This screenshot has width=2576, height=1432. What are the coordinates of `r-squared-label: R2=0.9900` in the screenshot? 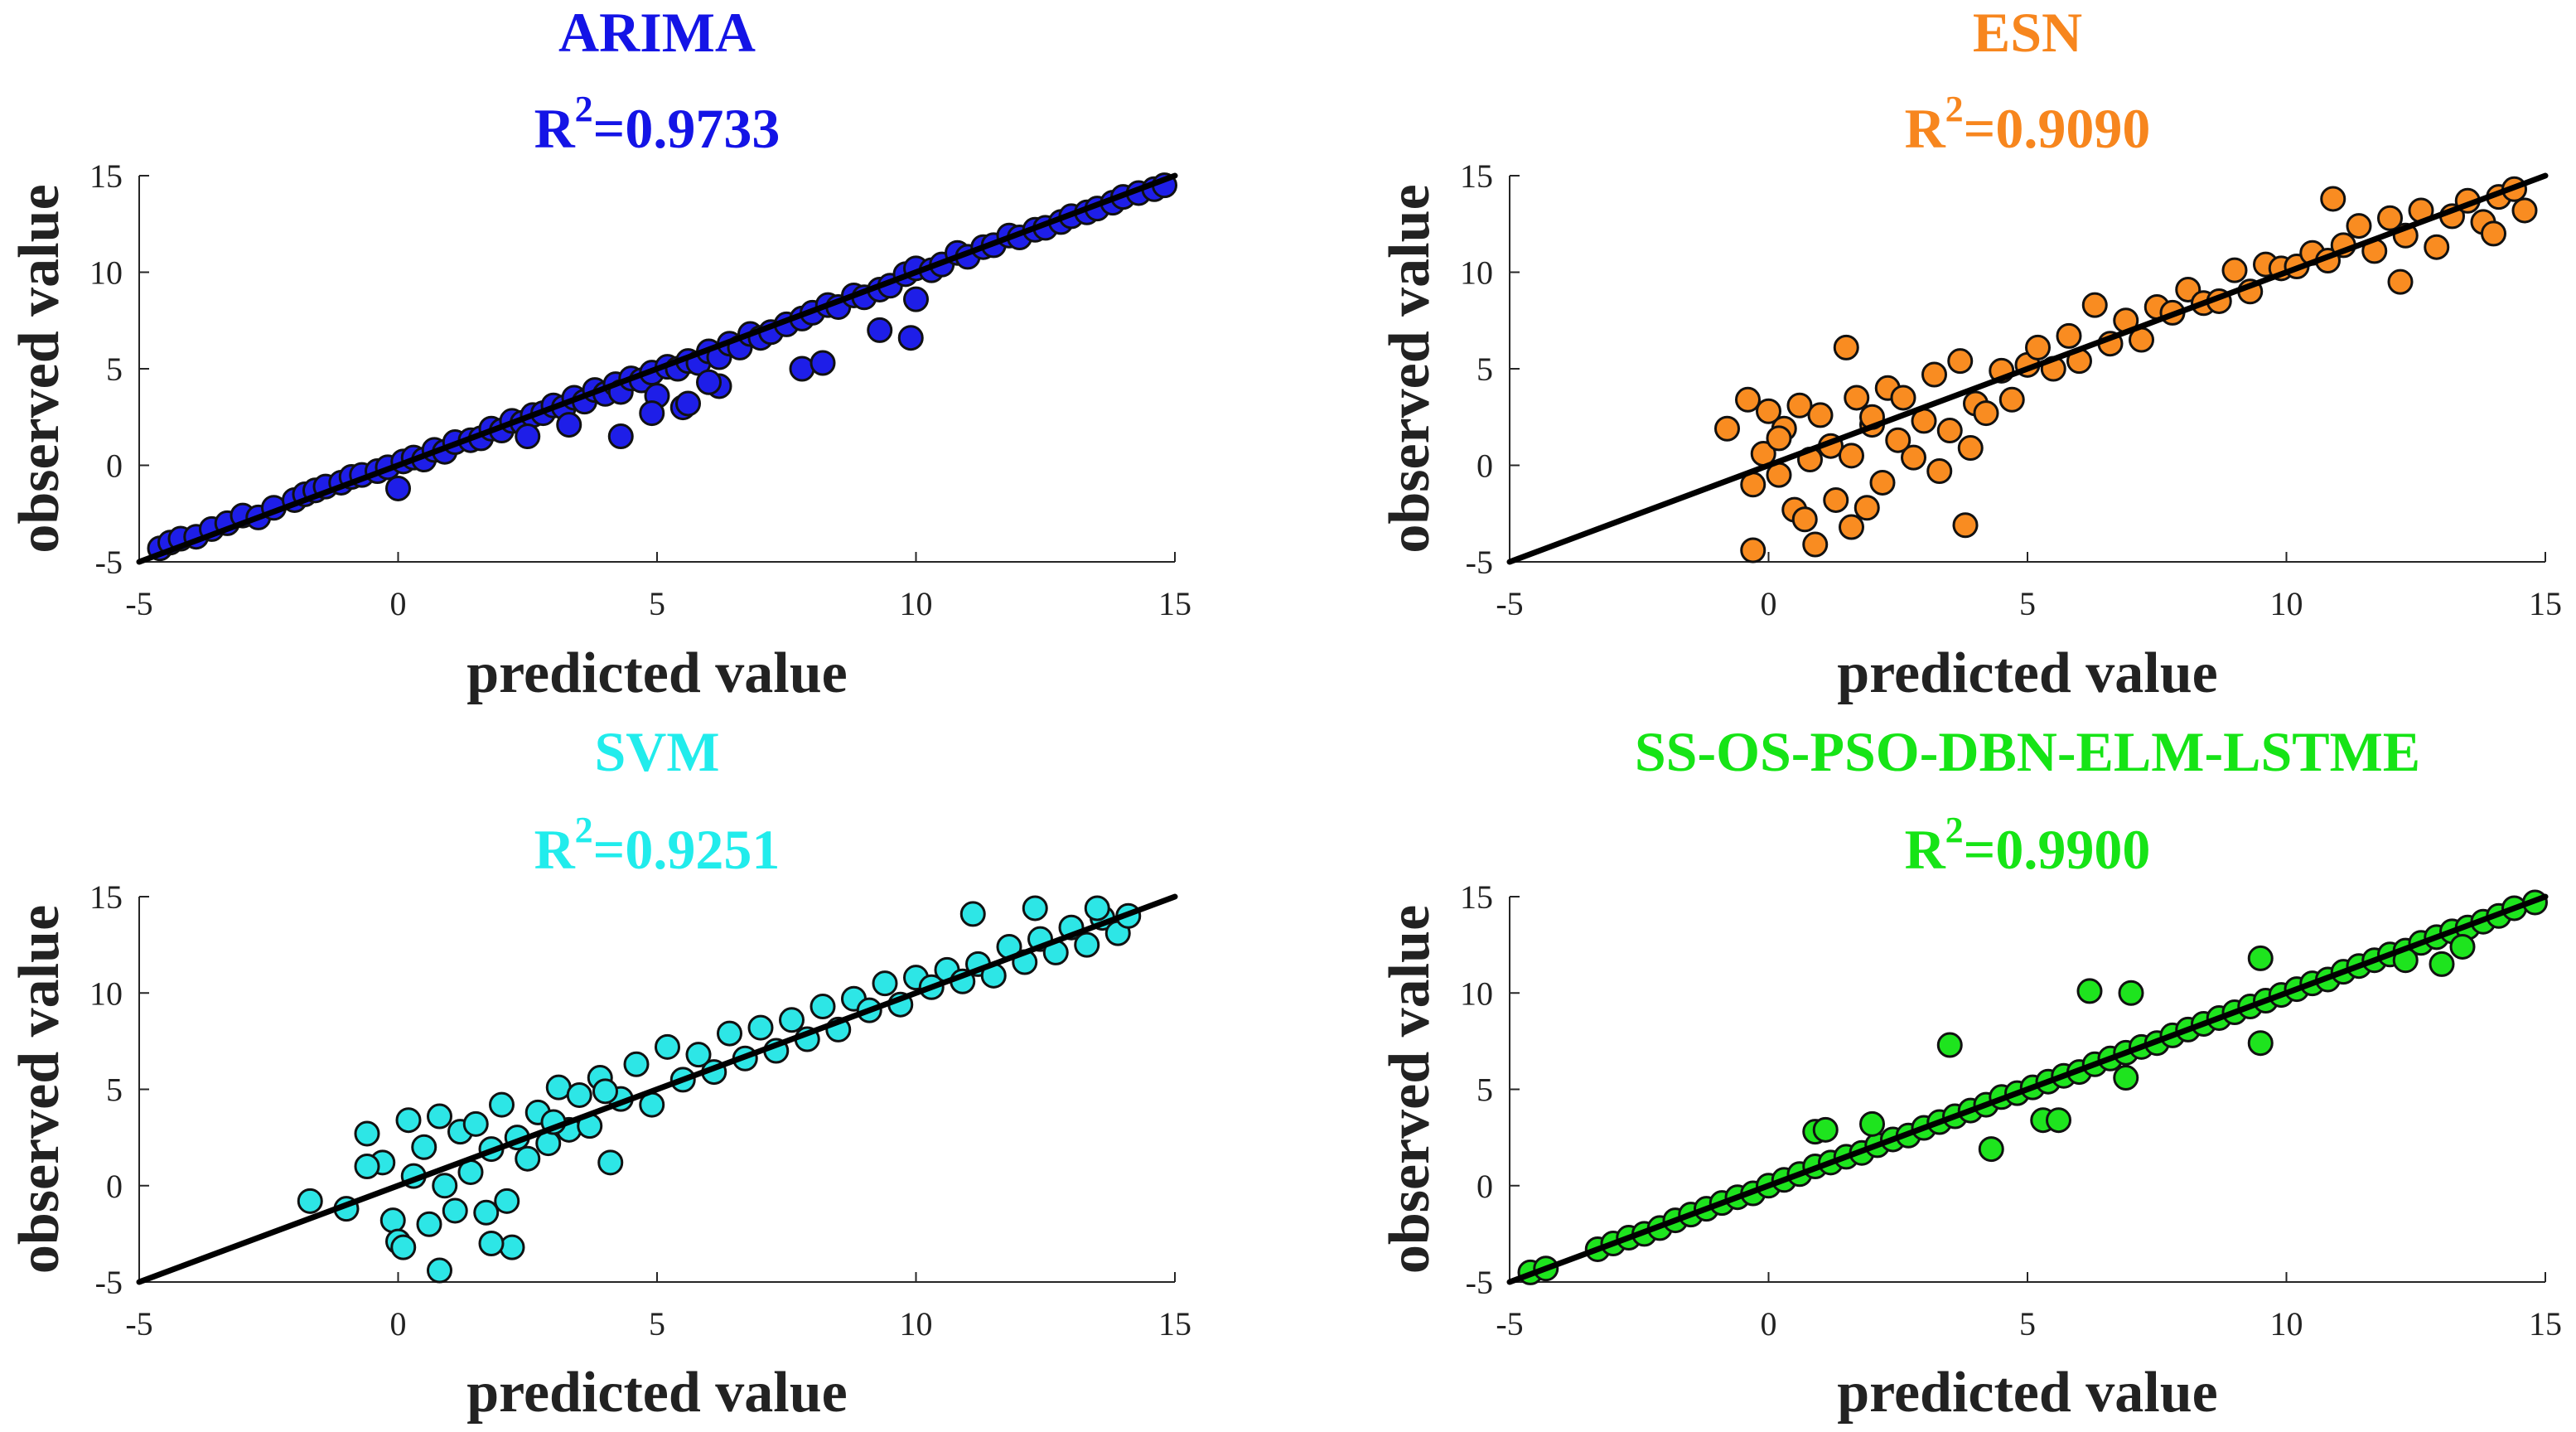 It's located at (2028, 846).